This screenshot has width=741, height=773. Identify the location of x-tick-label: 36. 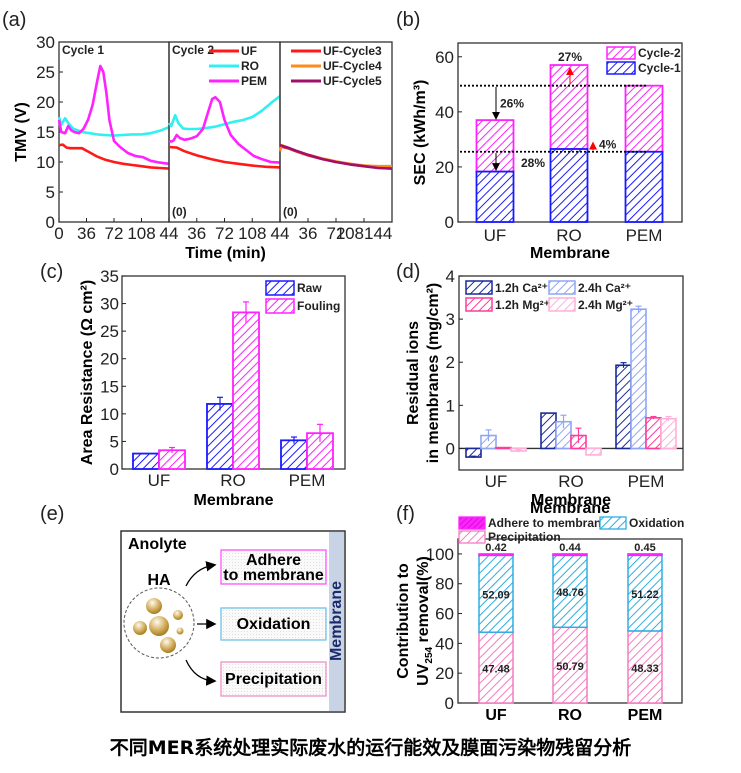
(308, 233).